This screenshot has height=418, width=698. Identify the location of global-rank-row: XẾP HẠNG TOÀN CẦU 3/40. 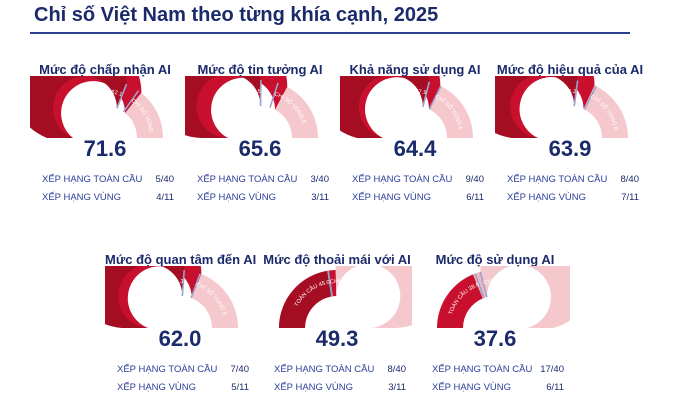
(263, 181).